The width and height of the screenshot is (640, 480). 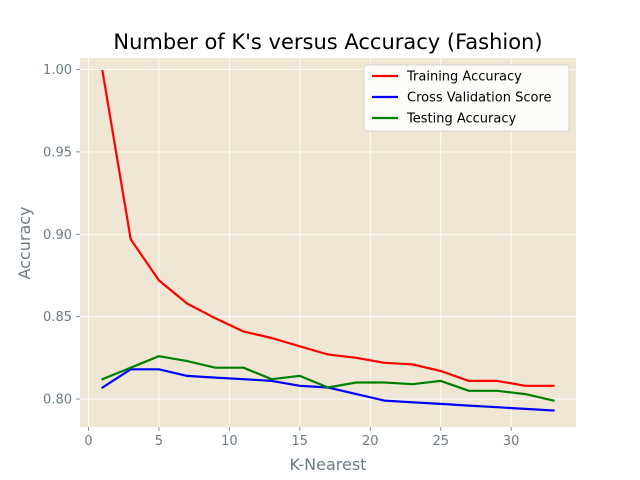 What do you see at coordinates (88, 441) in the screenshot?
I see `x-tick-label: 0` at bounding box center [88, 441].